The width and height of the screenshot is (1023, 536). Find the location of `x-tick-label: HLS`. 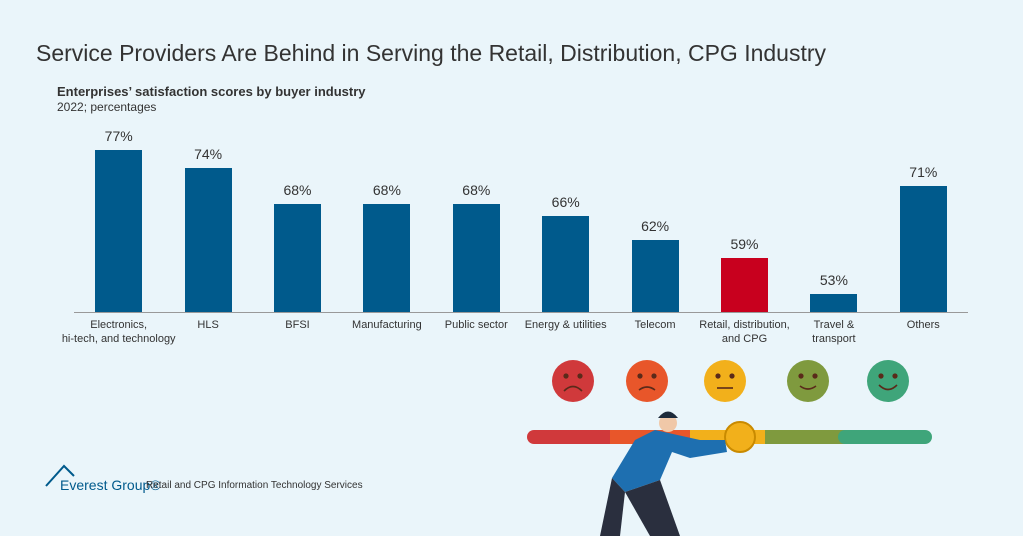

x-tick-label: HLS is located at coordinates (208, 325).